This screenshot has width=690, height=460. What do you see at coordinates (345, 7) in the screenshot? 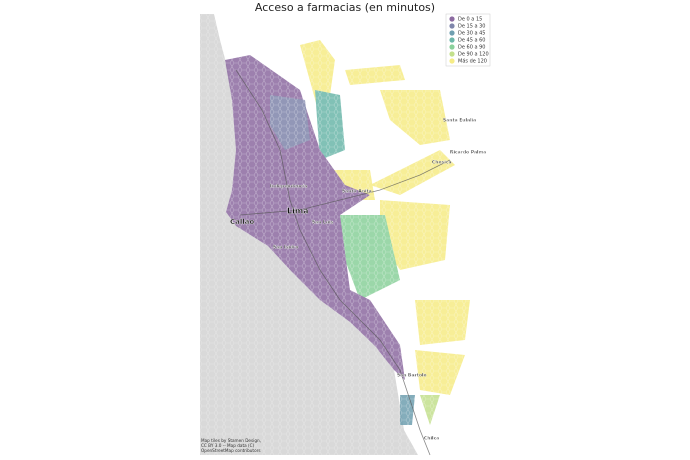
I see `map-title: Acceso a farmacias (en minutos)` at bounding box center [345, 7].